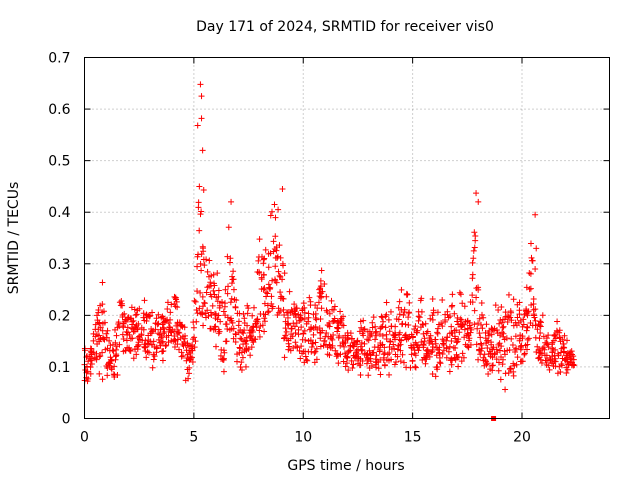 The height and width of the screenshot is (480, 640). Describe the element at coordinates (59, 265) in the screenshot. I see `y-tick-label: 0.3` at that location.